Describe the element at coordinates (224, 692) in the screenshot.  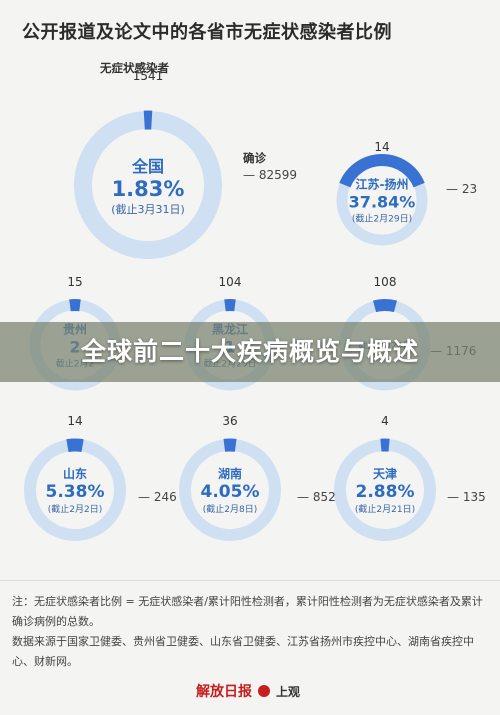
I see `logo-brand-a: 解放日报` at that location.